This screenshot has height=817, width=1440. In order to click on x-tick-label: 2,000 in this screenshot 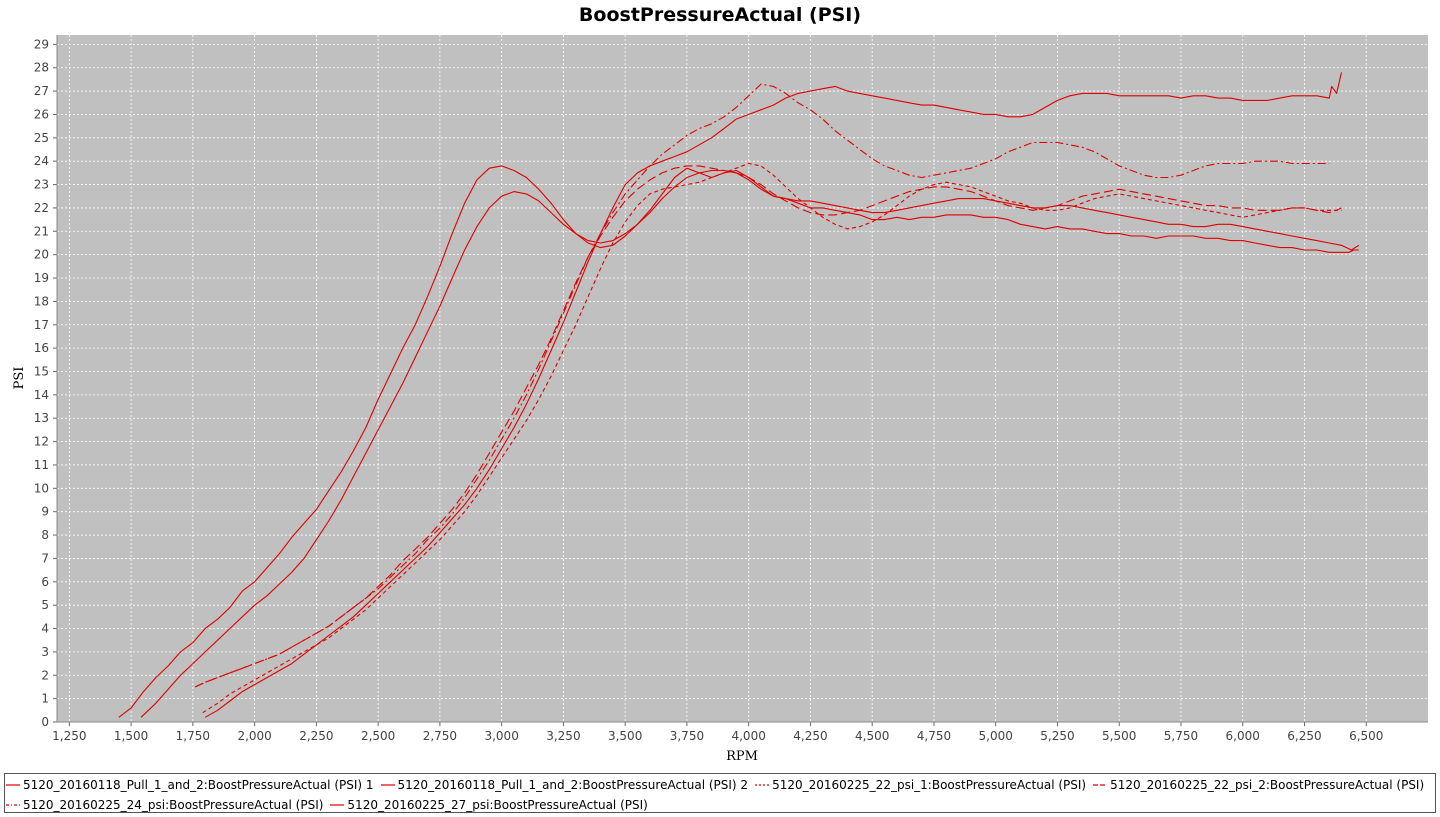, I will do `click(254, 736)`.